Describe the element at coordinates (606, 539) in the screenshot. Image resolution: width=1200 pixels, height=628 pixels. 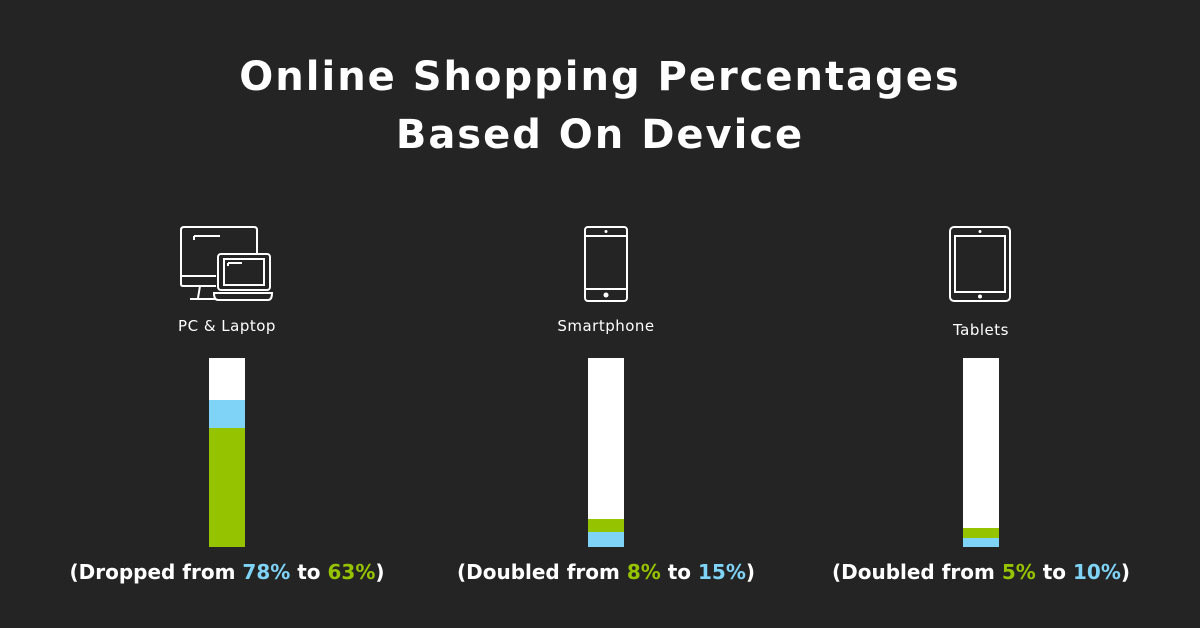
I see `bar-smartphone-to` at that location.